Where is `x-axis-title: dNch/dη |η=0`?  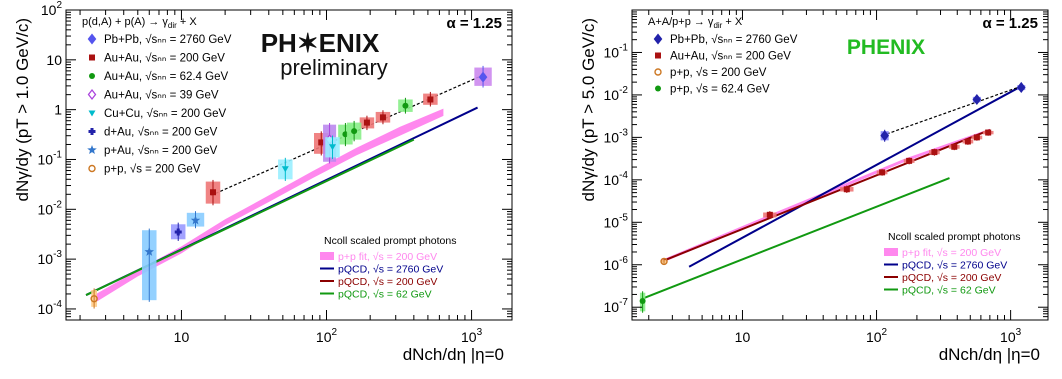 x-axis-title: dNch/dη |η=0 is located at coordinates (453, 354).